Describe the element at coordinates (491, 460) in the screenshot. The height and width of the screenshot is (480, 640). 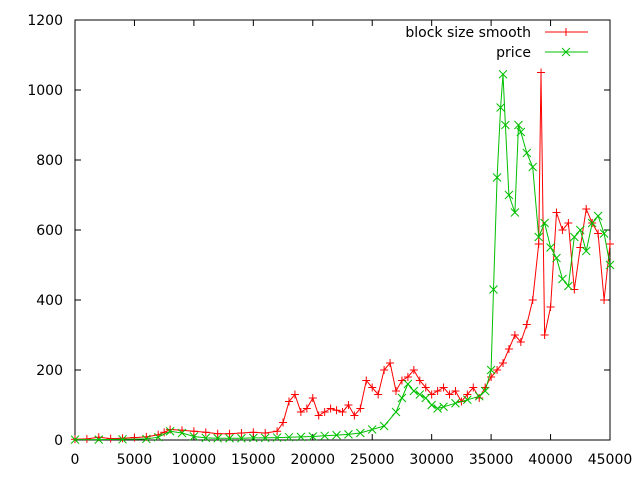
I see `x-tick-label: 35000` at that location.